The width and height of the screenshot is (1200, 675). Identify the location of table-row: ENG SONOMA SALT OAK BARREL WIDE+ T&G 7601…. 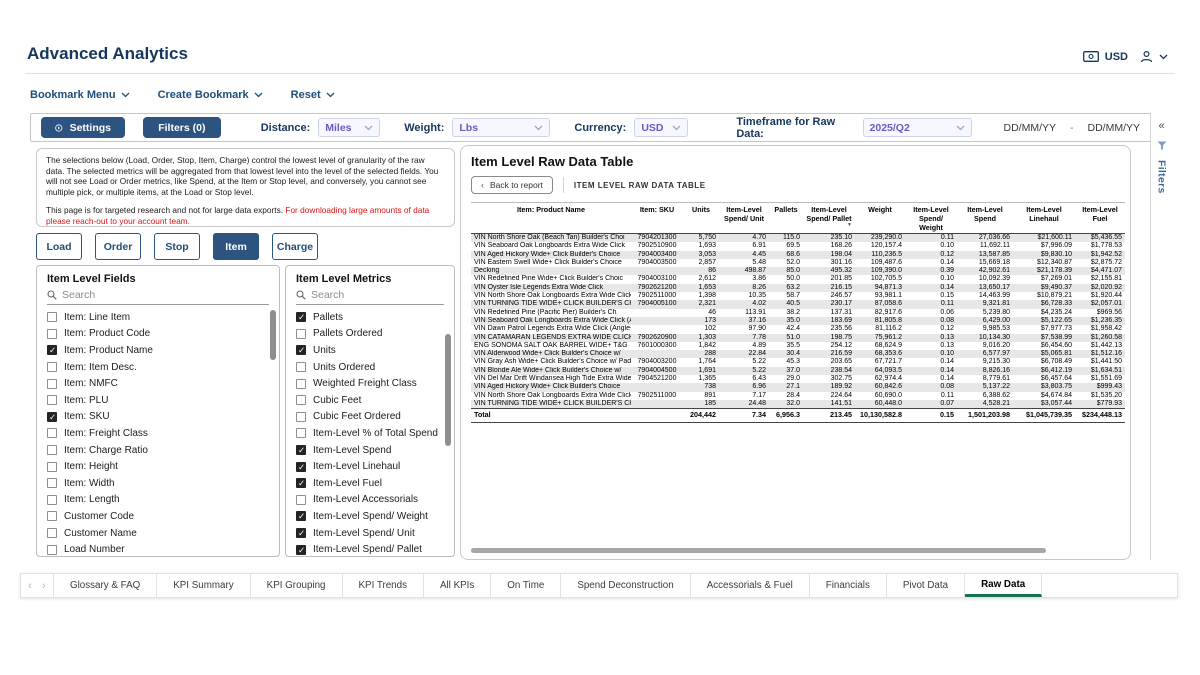
(798, 346).